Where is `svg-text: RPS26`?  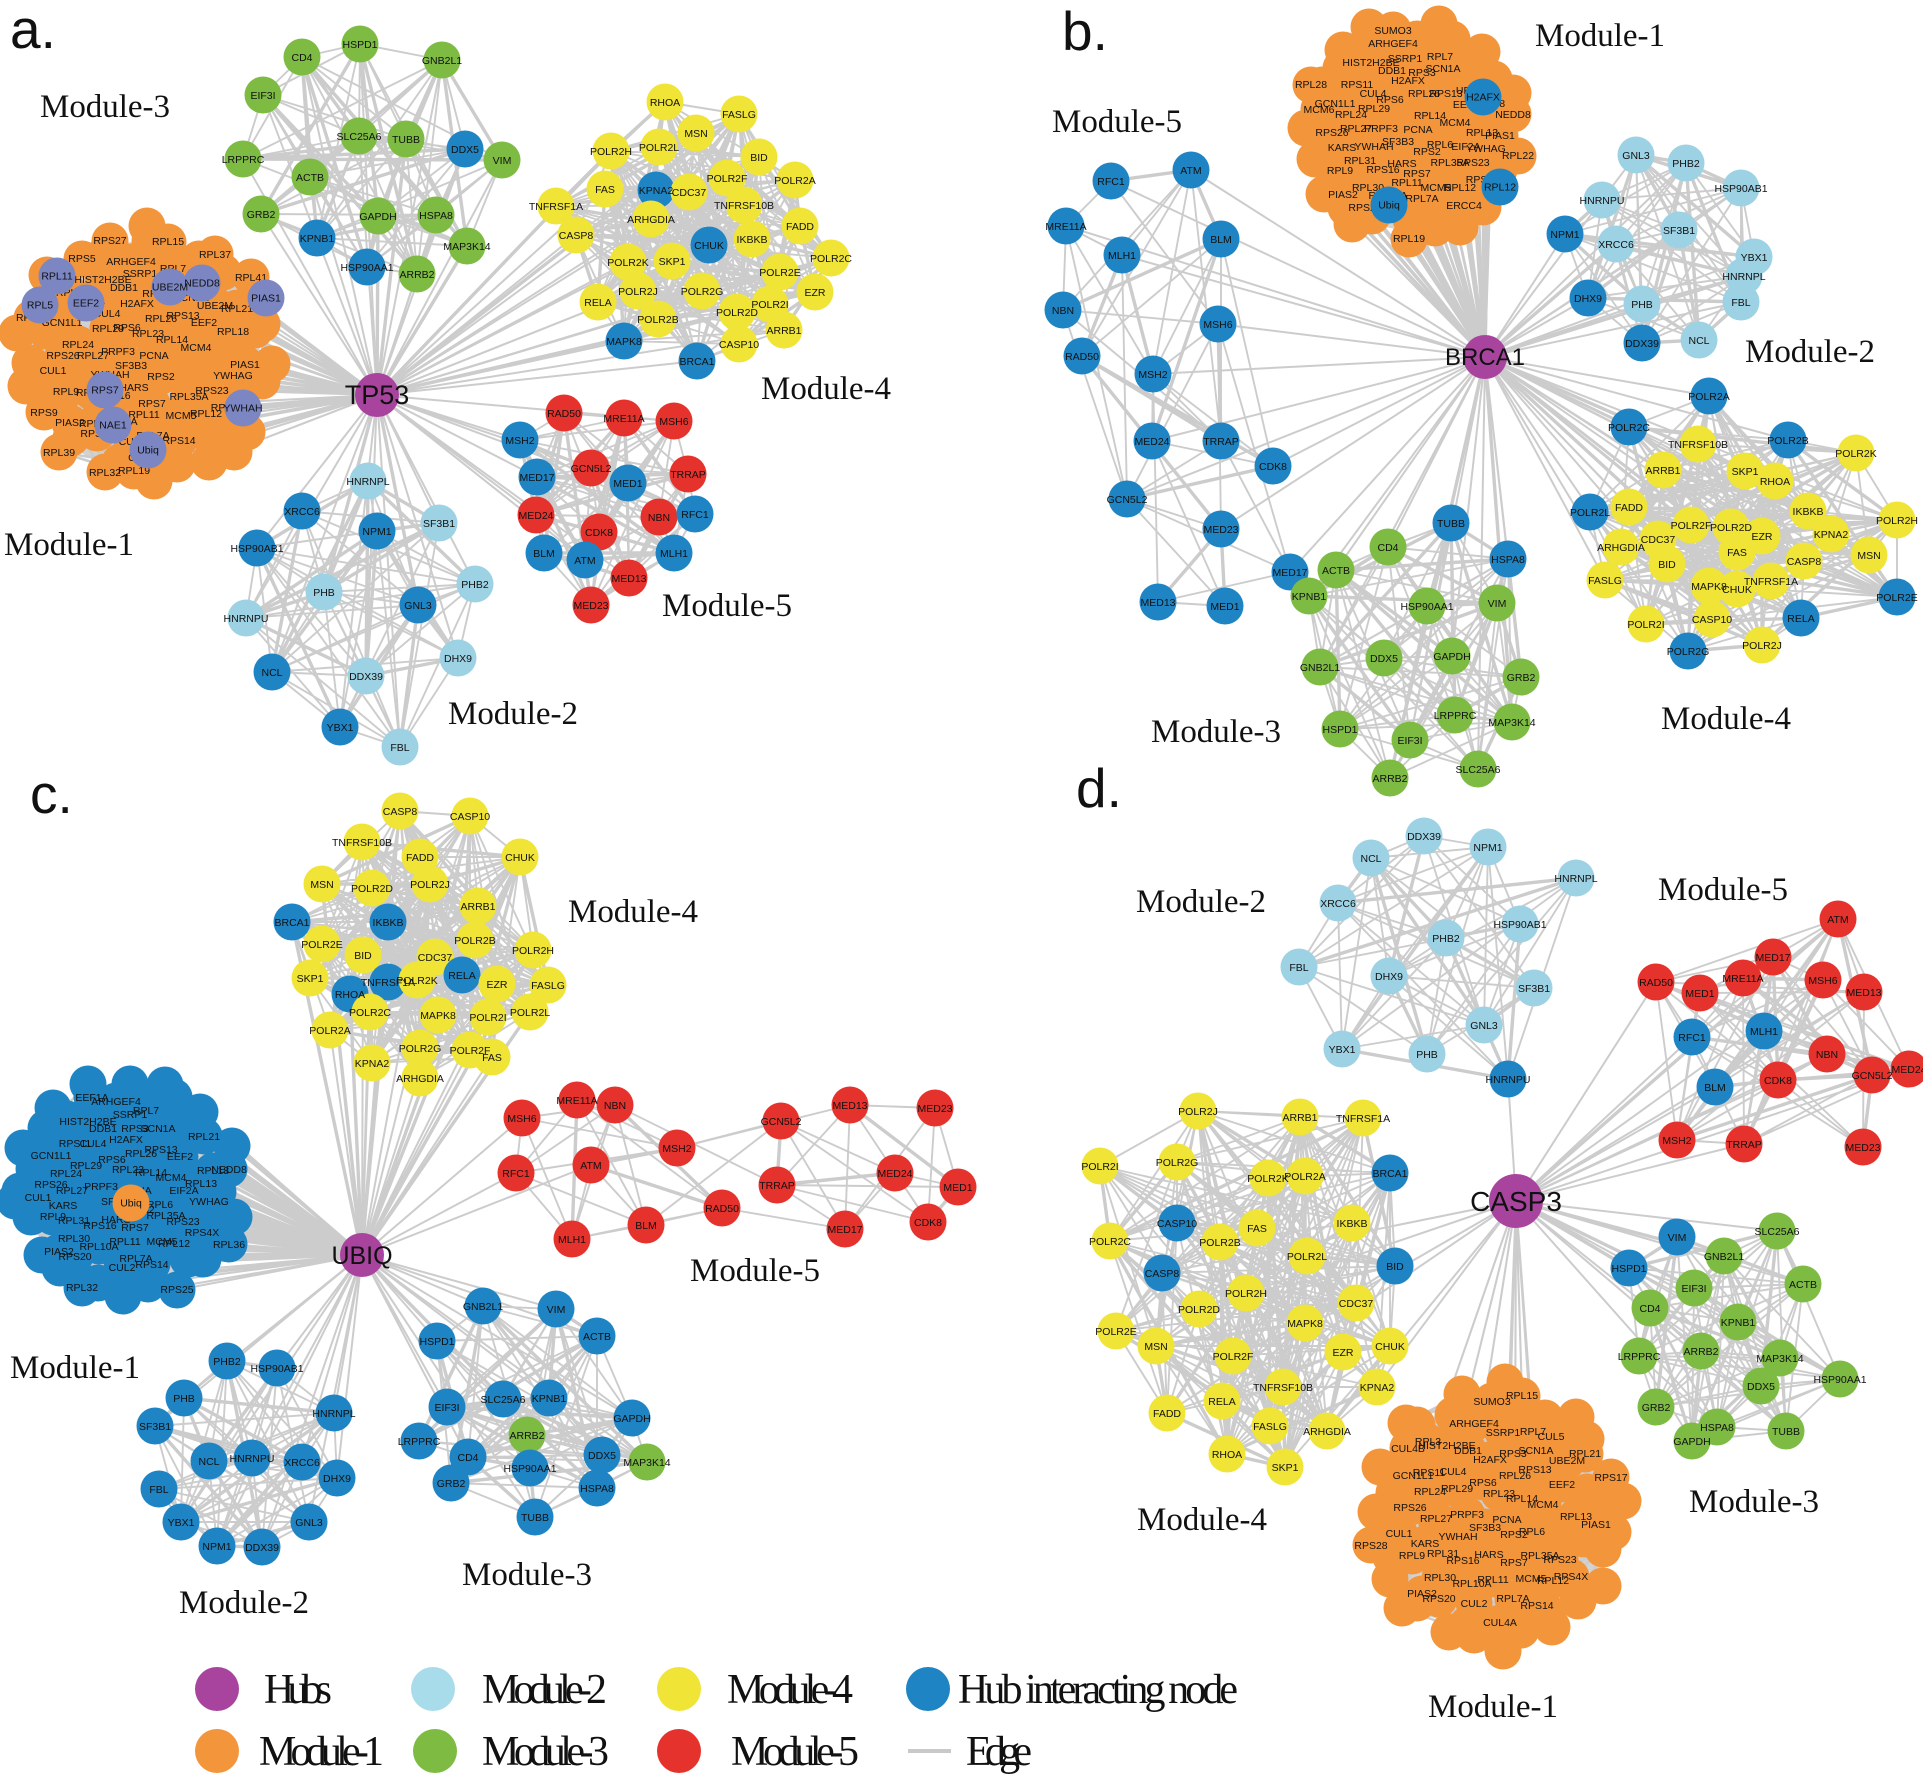 svg-text: RPS26 is located at coordinates (62, 356).